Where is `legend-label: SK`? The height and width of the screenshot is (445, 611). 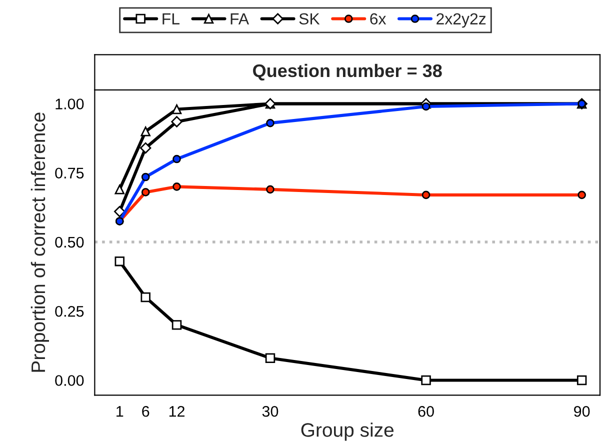
legend-label: SK is located at coordinates (309, 19).